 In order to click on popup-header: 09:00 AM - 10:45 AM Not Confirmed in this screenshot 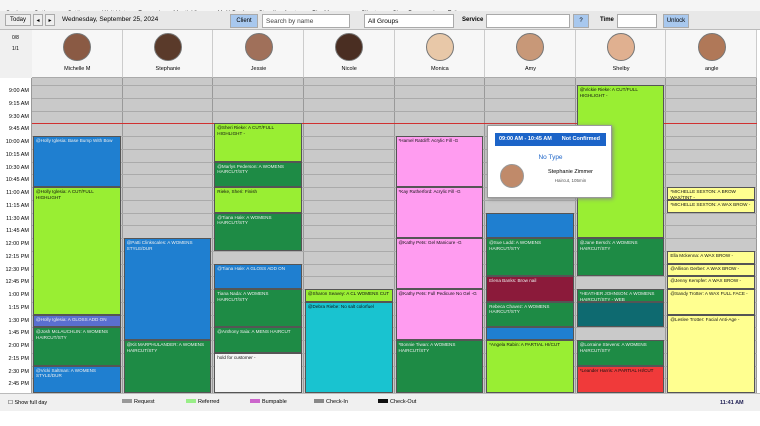, I will do `click(550, 139)`.